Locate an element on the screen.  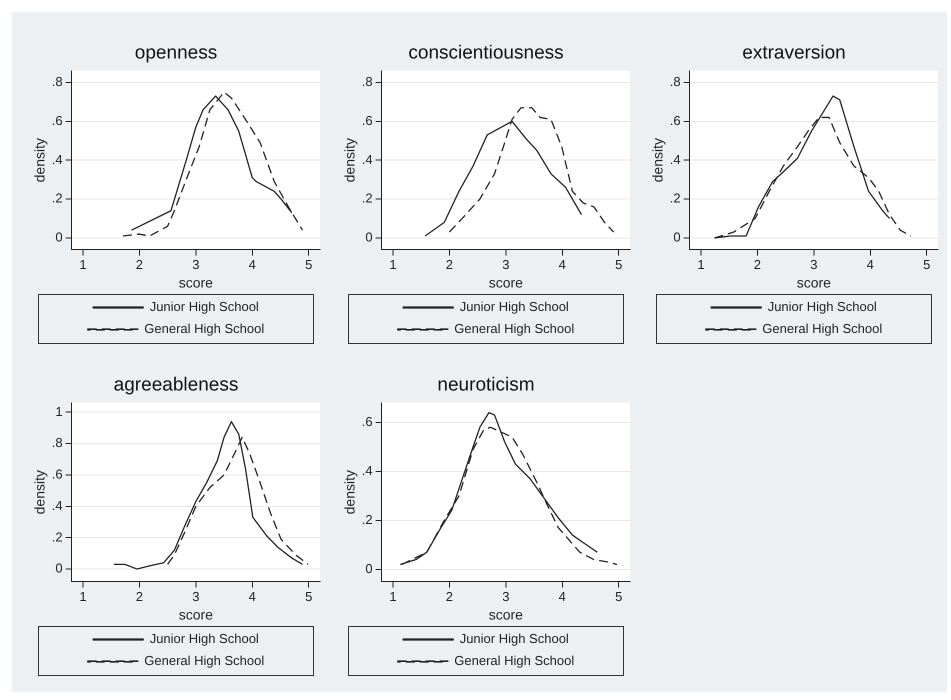
chart-title: extraversion is located at coordinates (794, 53).